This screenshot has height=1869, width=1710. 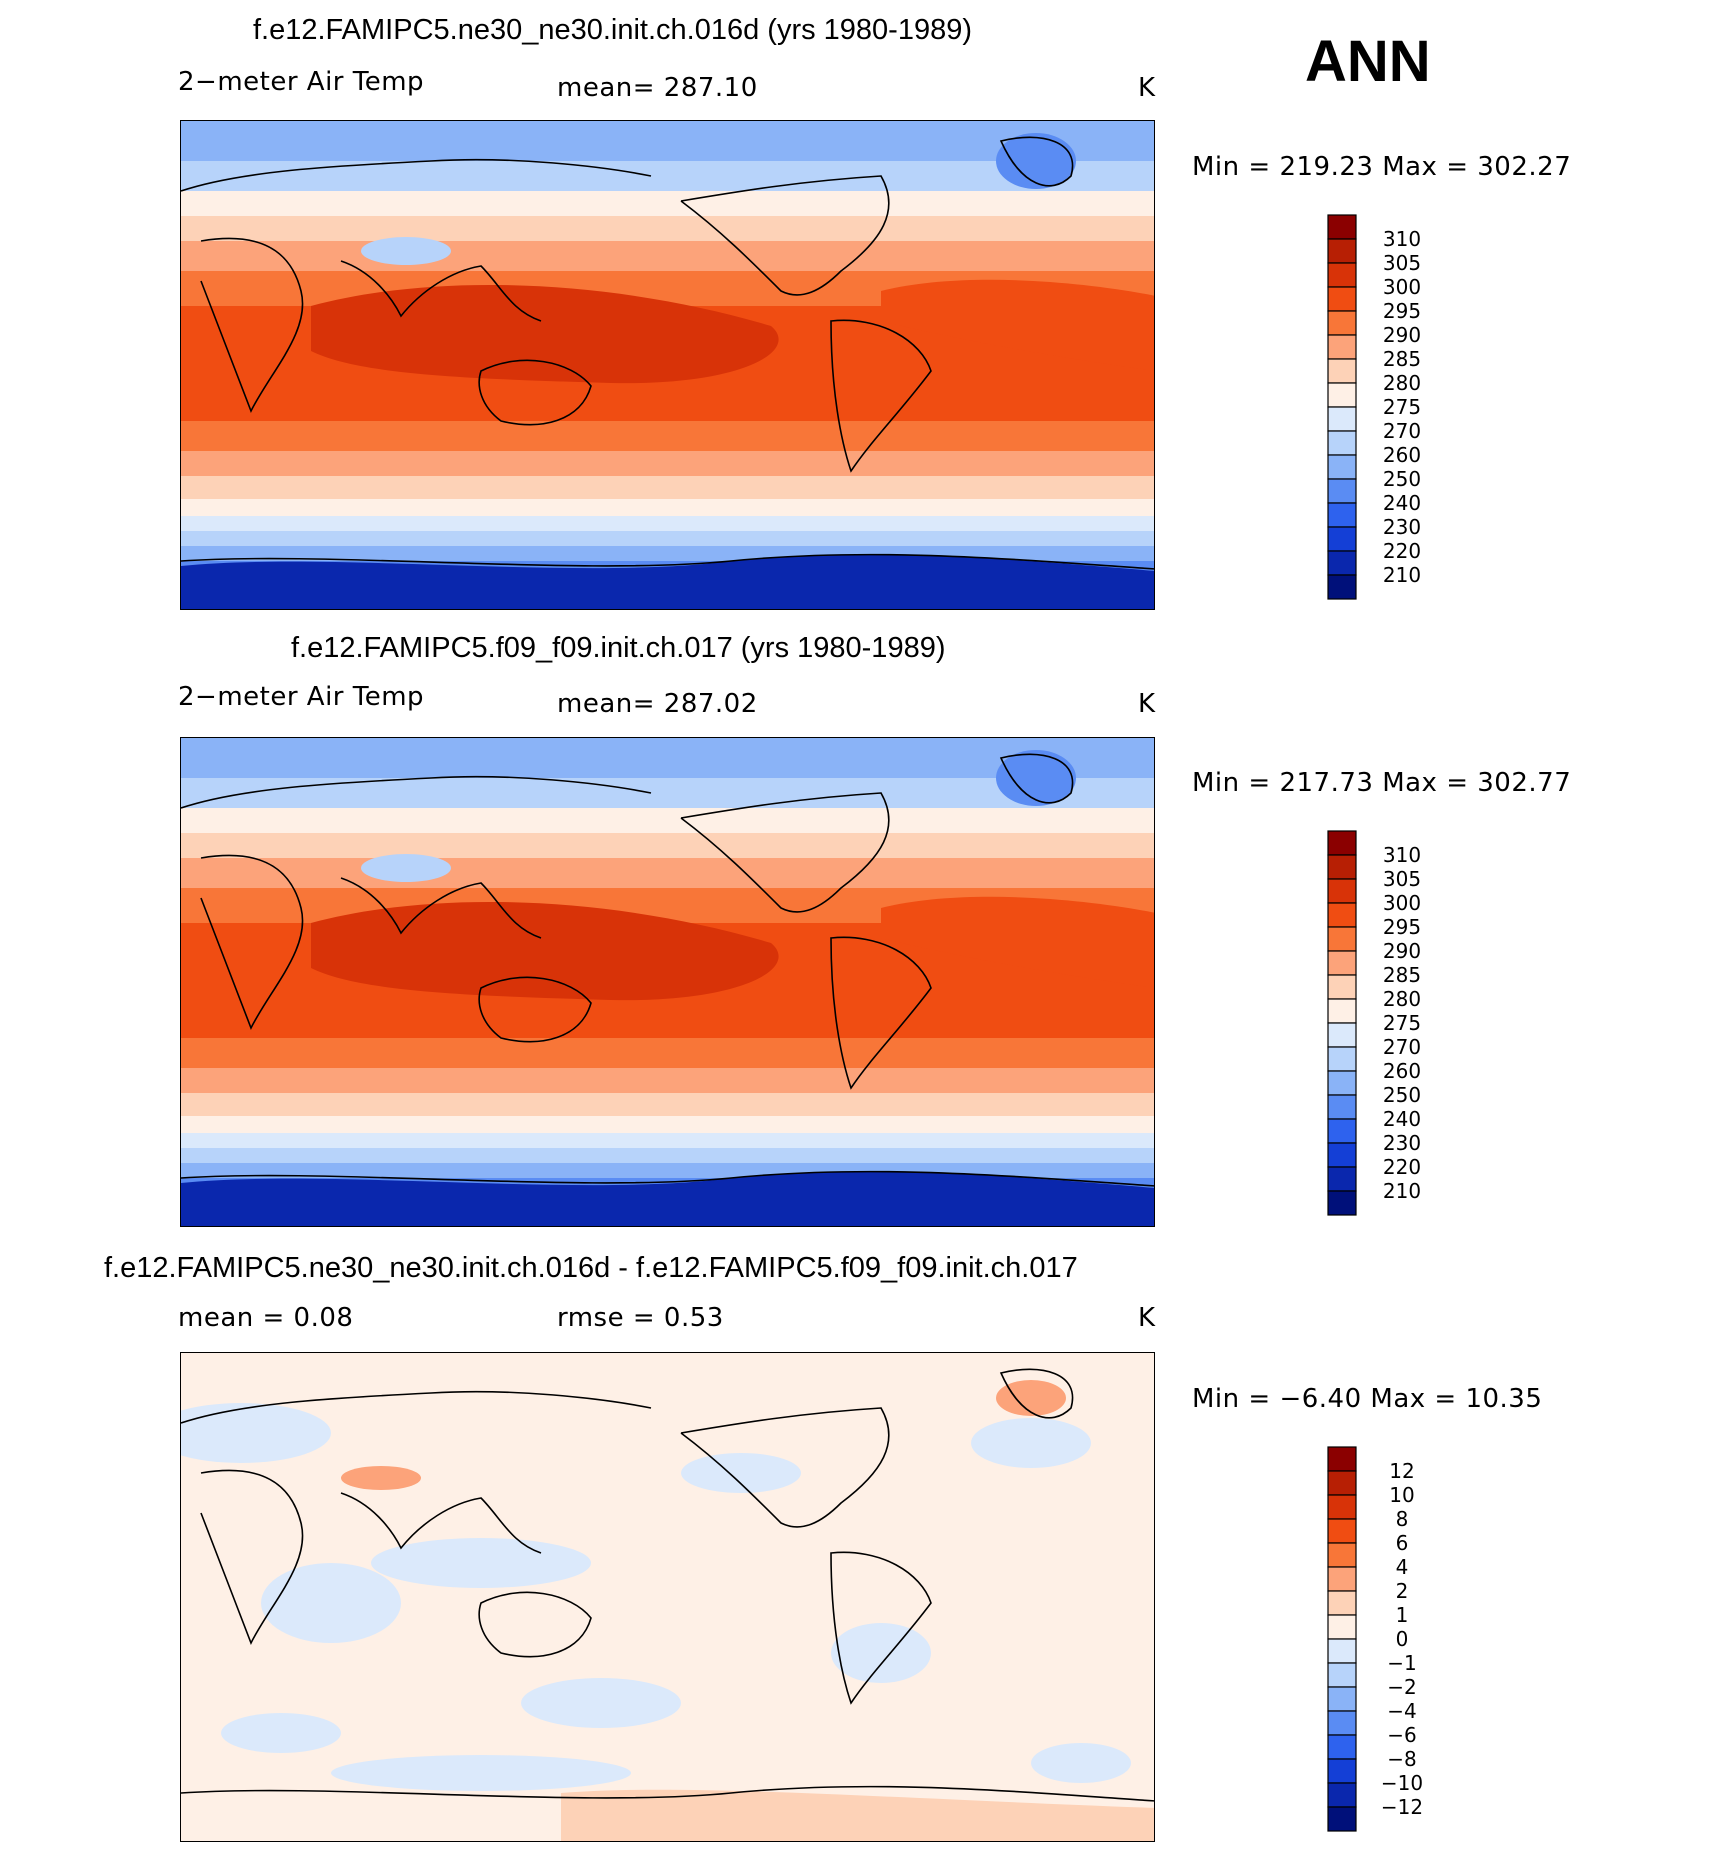 What do you see at coordinates (1402, 503) in the screenshot?
I see `colorbar-label-11: 240` at bounding box center [1402, 503].